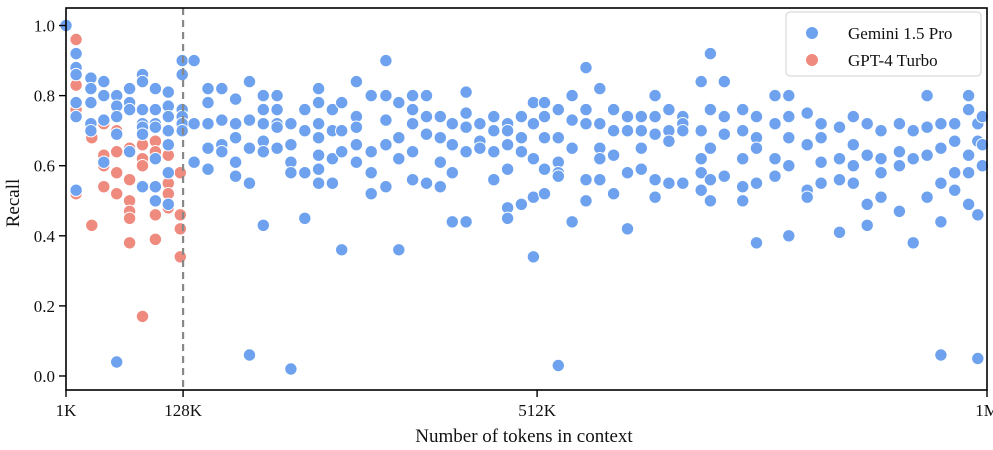  I want to click on x-axis-title: Number of tokens in context, so click(524, 436).